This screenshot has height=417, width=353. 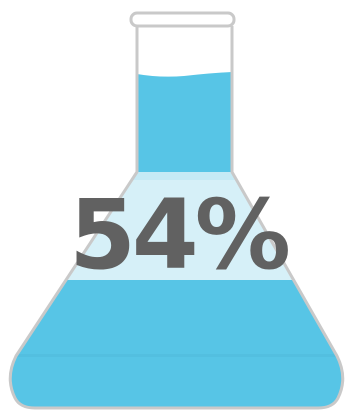 What do you see at coordinates (182, 19) in the screenshot?
I see `flask-rim` at bounding box center [182, 19].